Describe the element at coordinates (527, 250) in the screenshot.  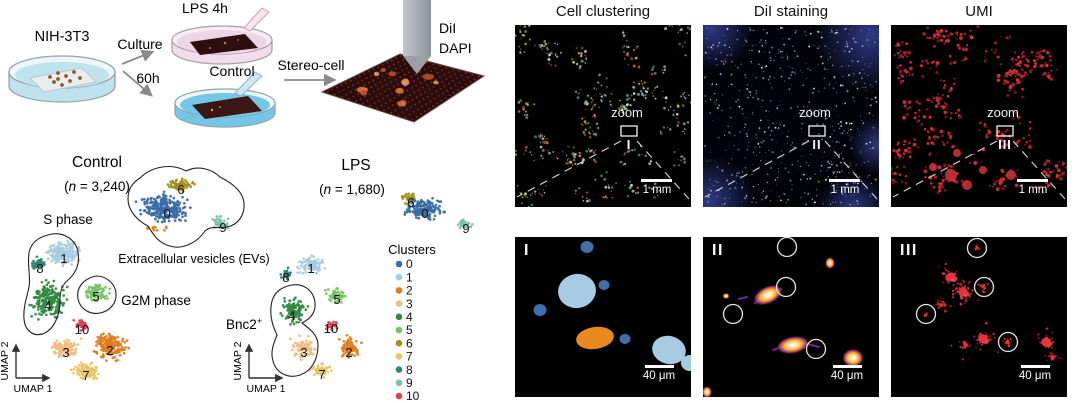
I see `panel-numeral: I` at that location.